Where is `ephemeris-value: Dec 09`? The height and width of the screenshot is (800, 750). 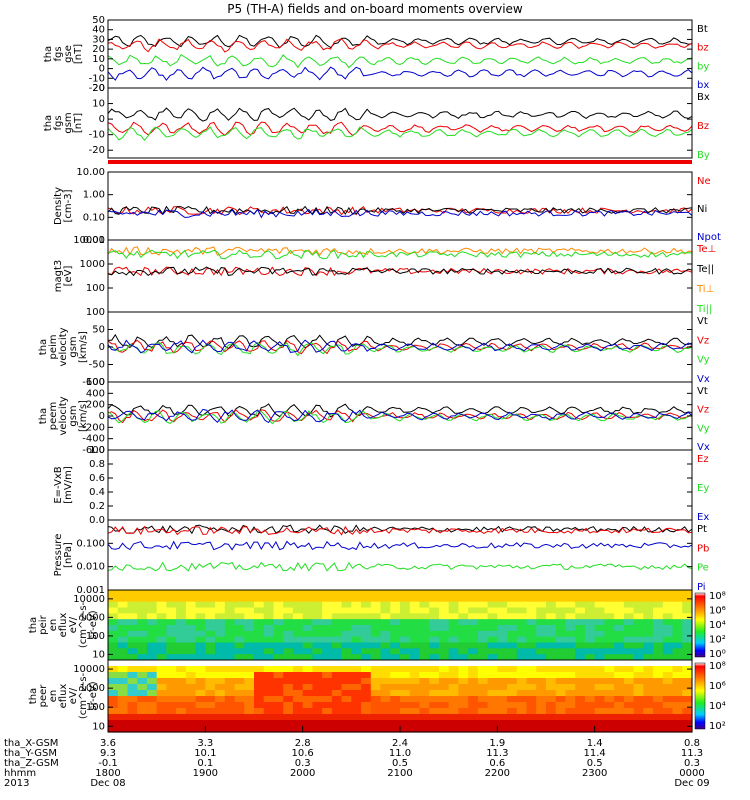 ephemeris-value: Dec 09 is located at coordinates (691, 783).